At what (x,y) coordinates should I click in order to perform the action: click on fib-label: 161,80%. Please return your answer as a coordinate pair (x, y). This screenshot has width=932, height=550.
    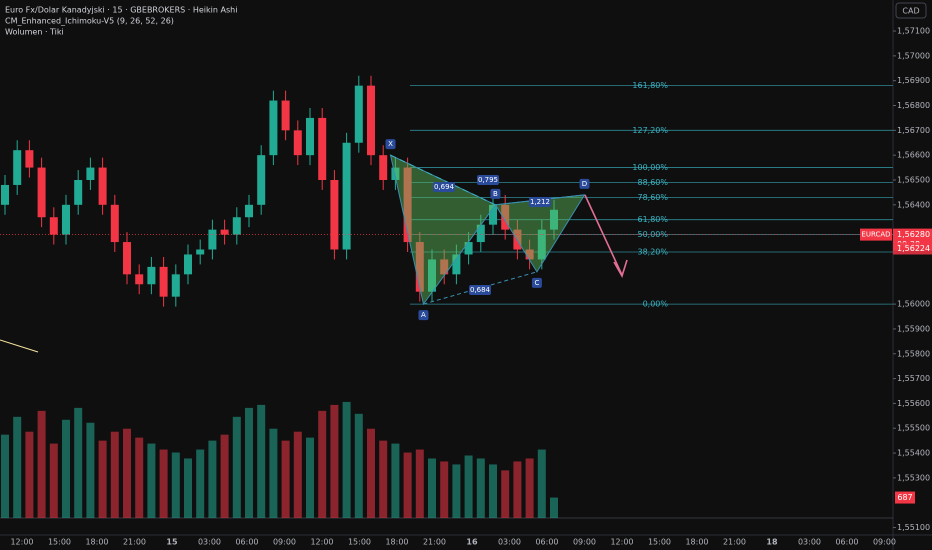
    Looking at the image, I should click on (650, 85).